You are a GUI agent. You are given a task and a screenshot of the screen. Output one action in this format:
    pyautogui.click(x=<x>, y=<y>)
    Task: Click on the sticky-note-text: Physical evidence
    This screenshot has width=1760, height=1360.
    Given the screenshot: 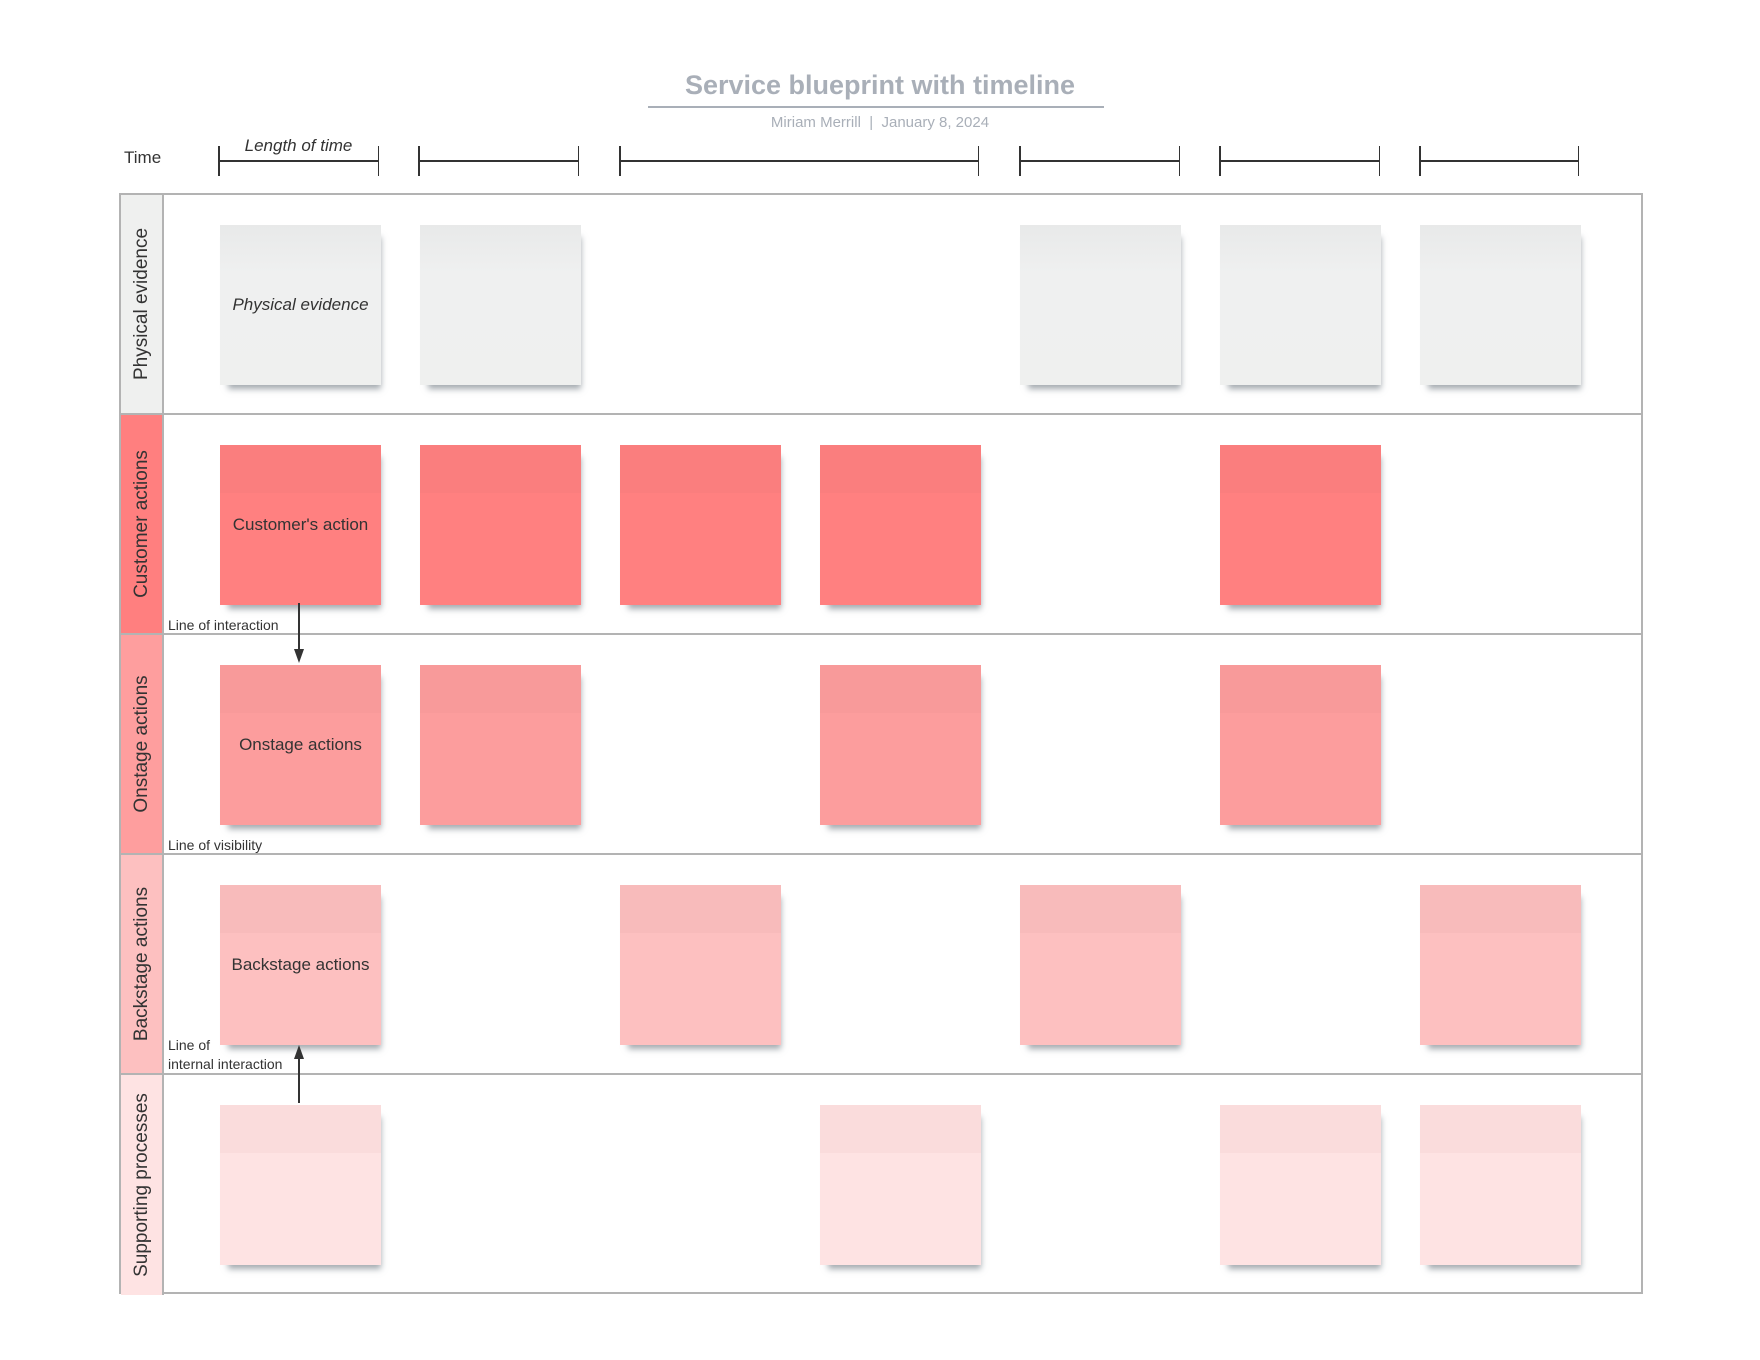 What is the action you would take?
    pyautogui.click(x=300, y=304)
    